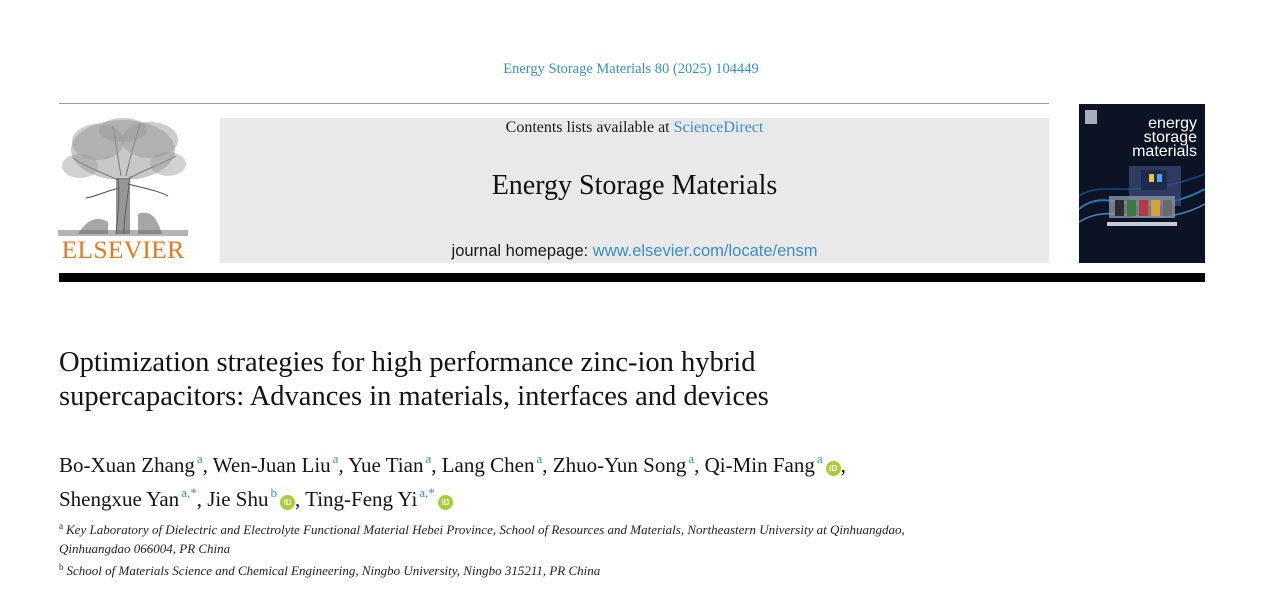 The width and height of the screenshot is (1266, 589). I want to click on elsevier-logo: ELSEVIER, so click(123, 191).